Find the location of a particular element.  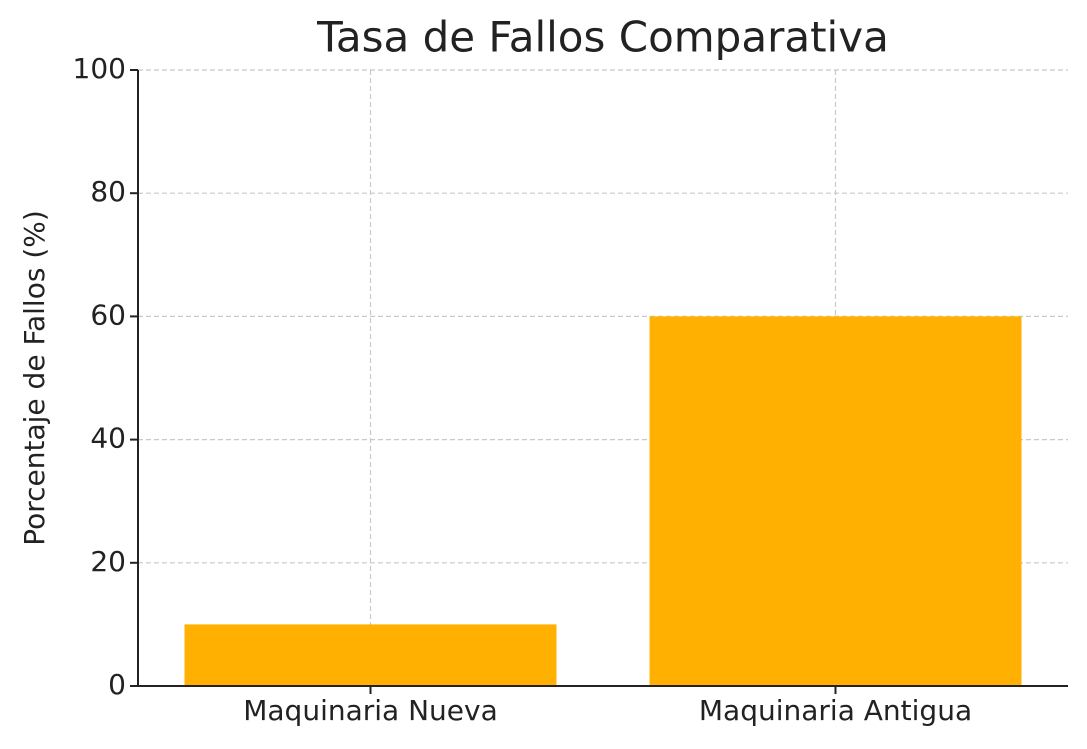

y-tick-label: 80 is located at coordinates (108, 191).